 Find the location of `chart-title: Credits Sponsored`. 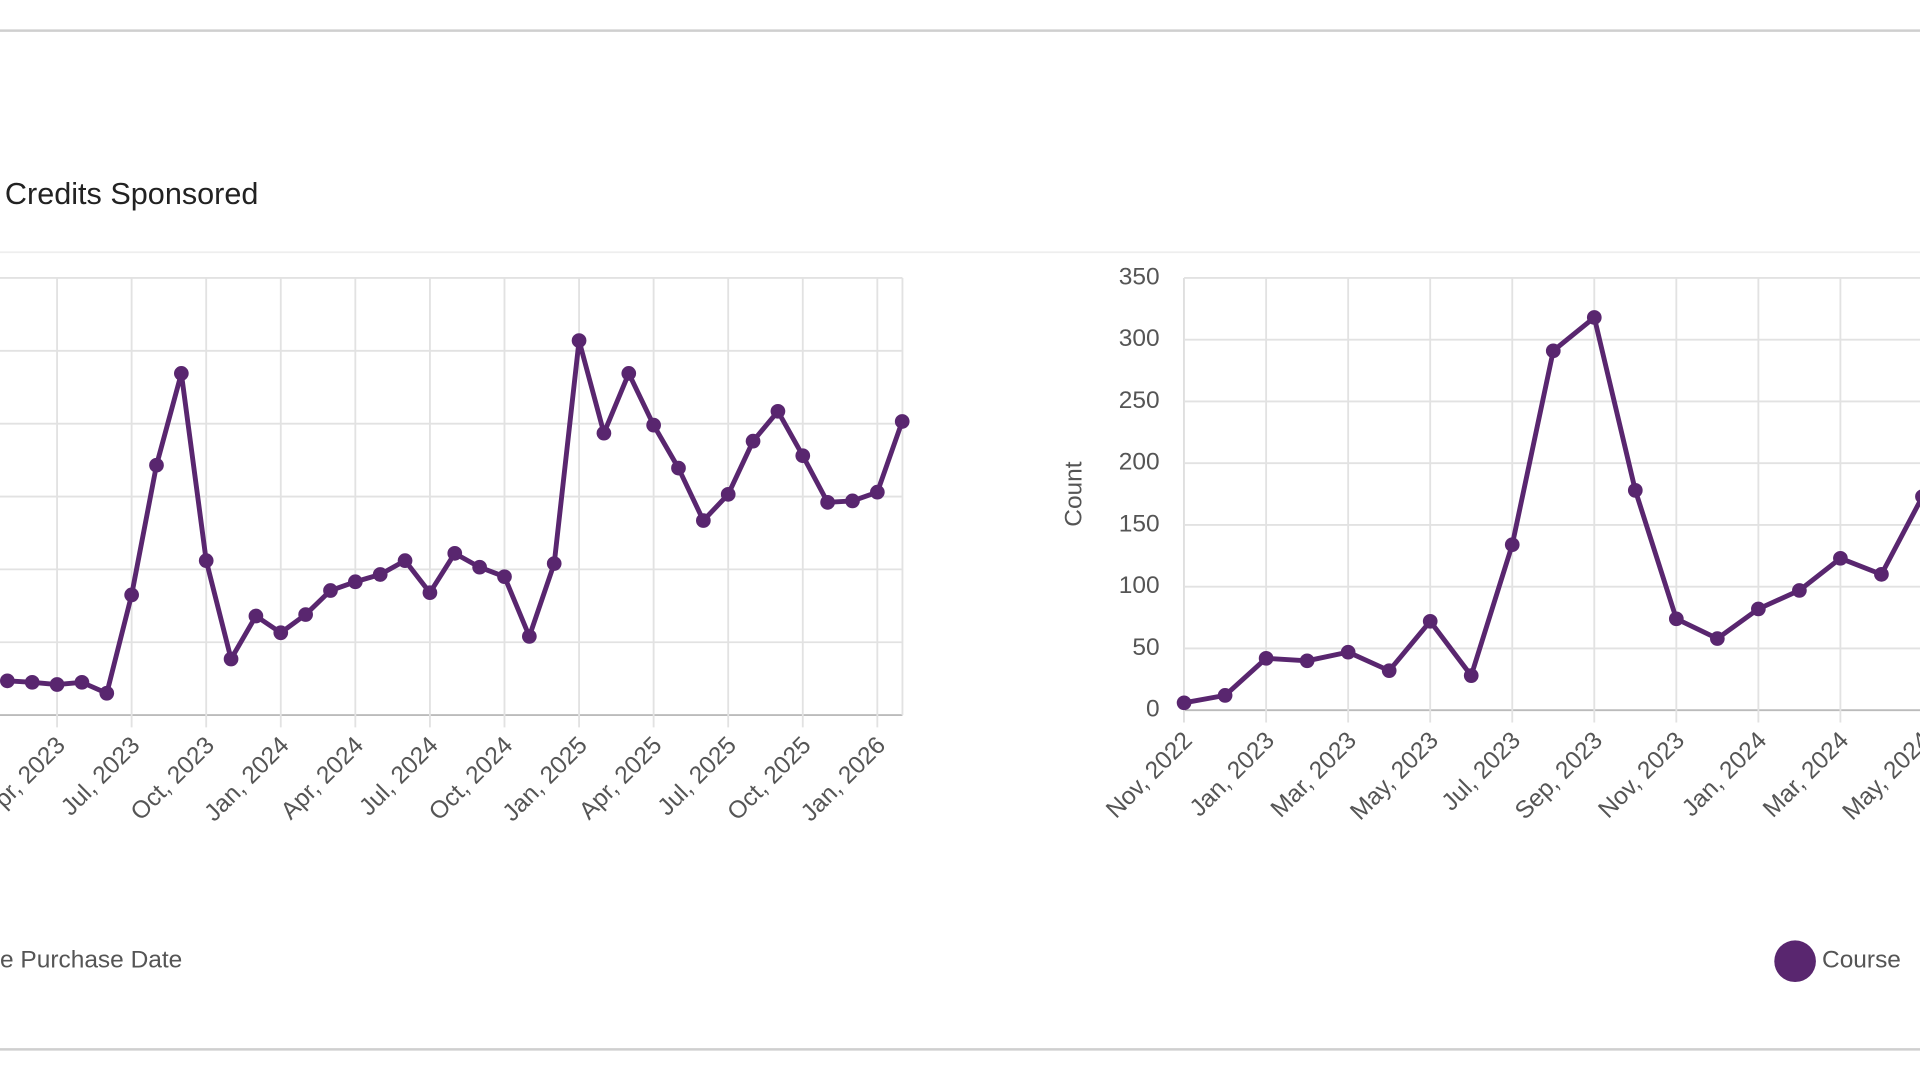

chart-title: Credits Sponsored is located at coordinates (132, 194).